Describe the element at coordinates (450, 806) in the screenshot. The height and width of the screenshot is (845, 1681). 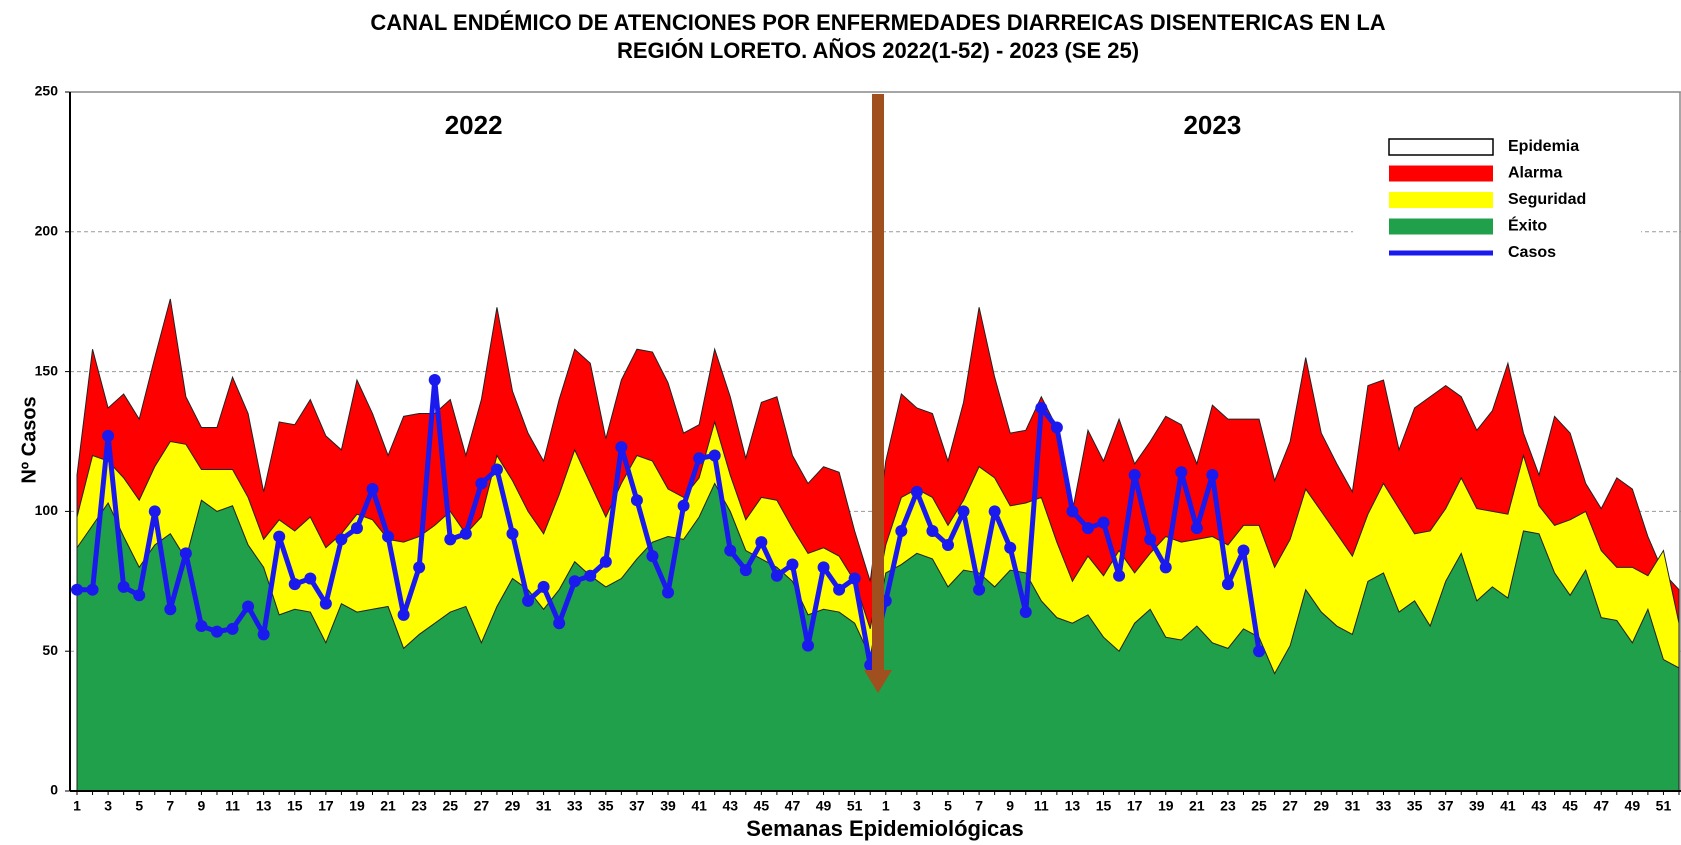
I see `x-tick-label: 25` at that location.